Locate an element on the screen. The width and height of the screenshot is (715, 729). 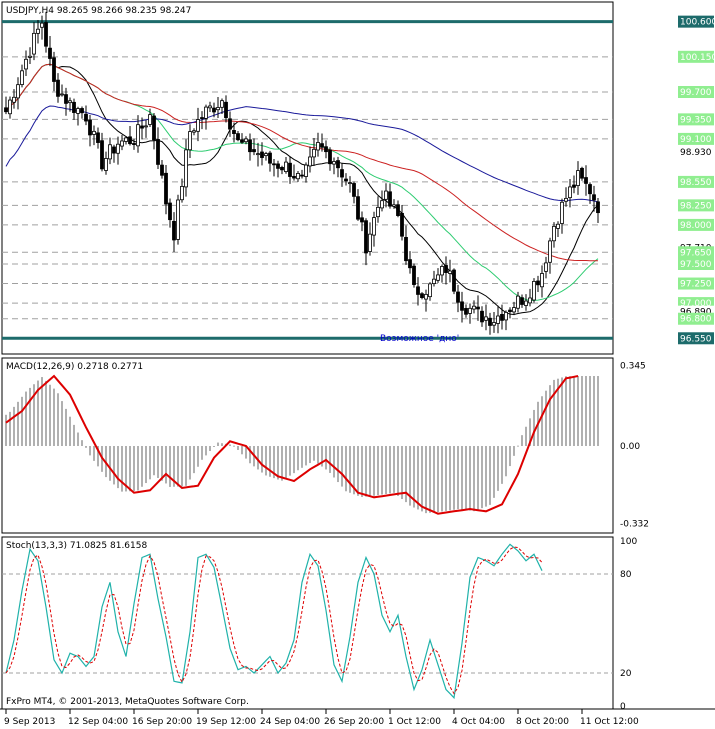
time-axis-label: 11 Oct 12:00 is located at coordinates (609, 722).